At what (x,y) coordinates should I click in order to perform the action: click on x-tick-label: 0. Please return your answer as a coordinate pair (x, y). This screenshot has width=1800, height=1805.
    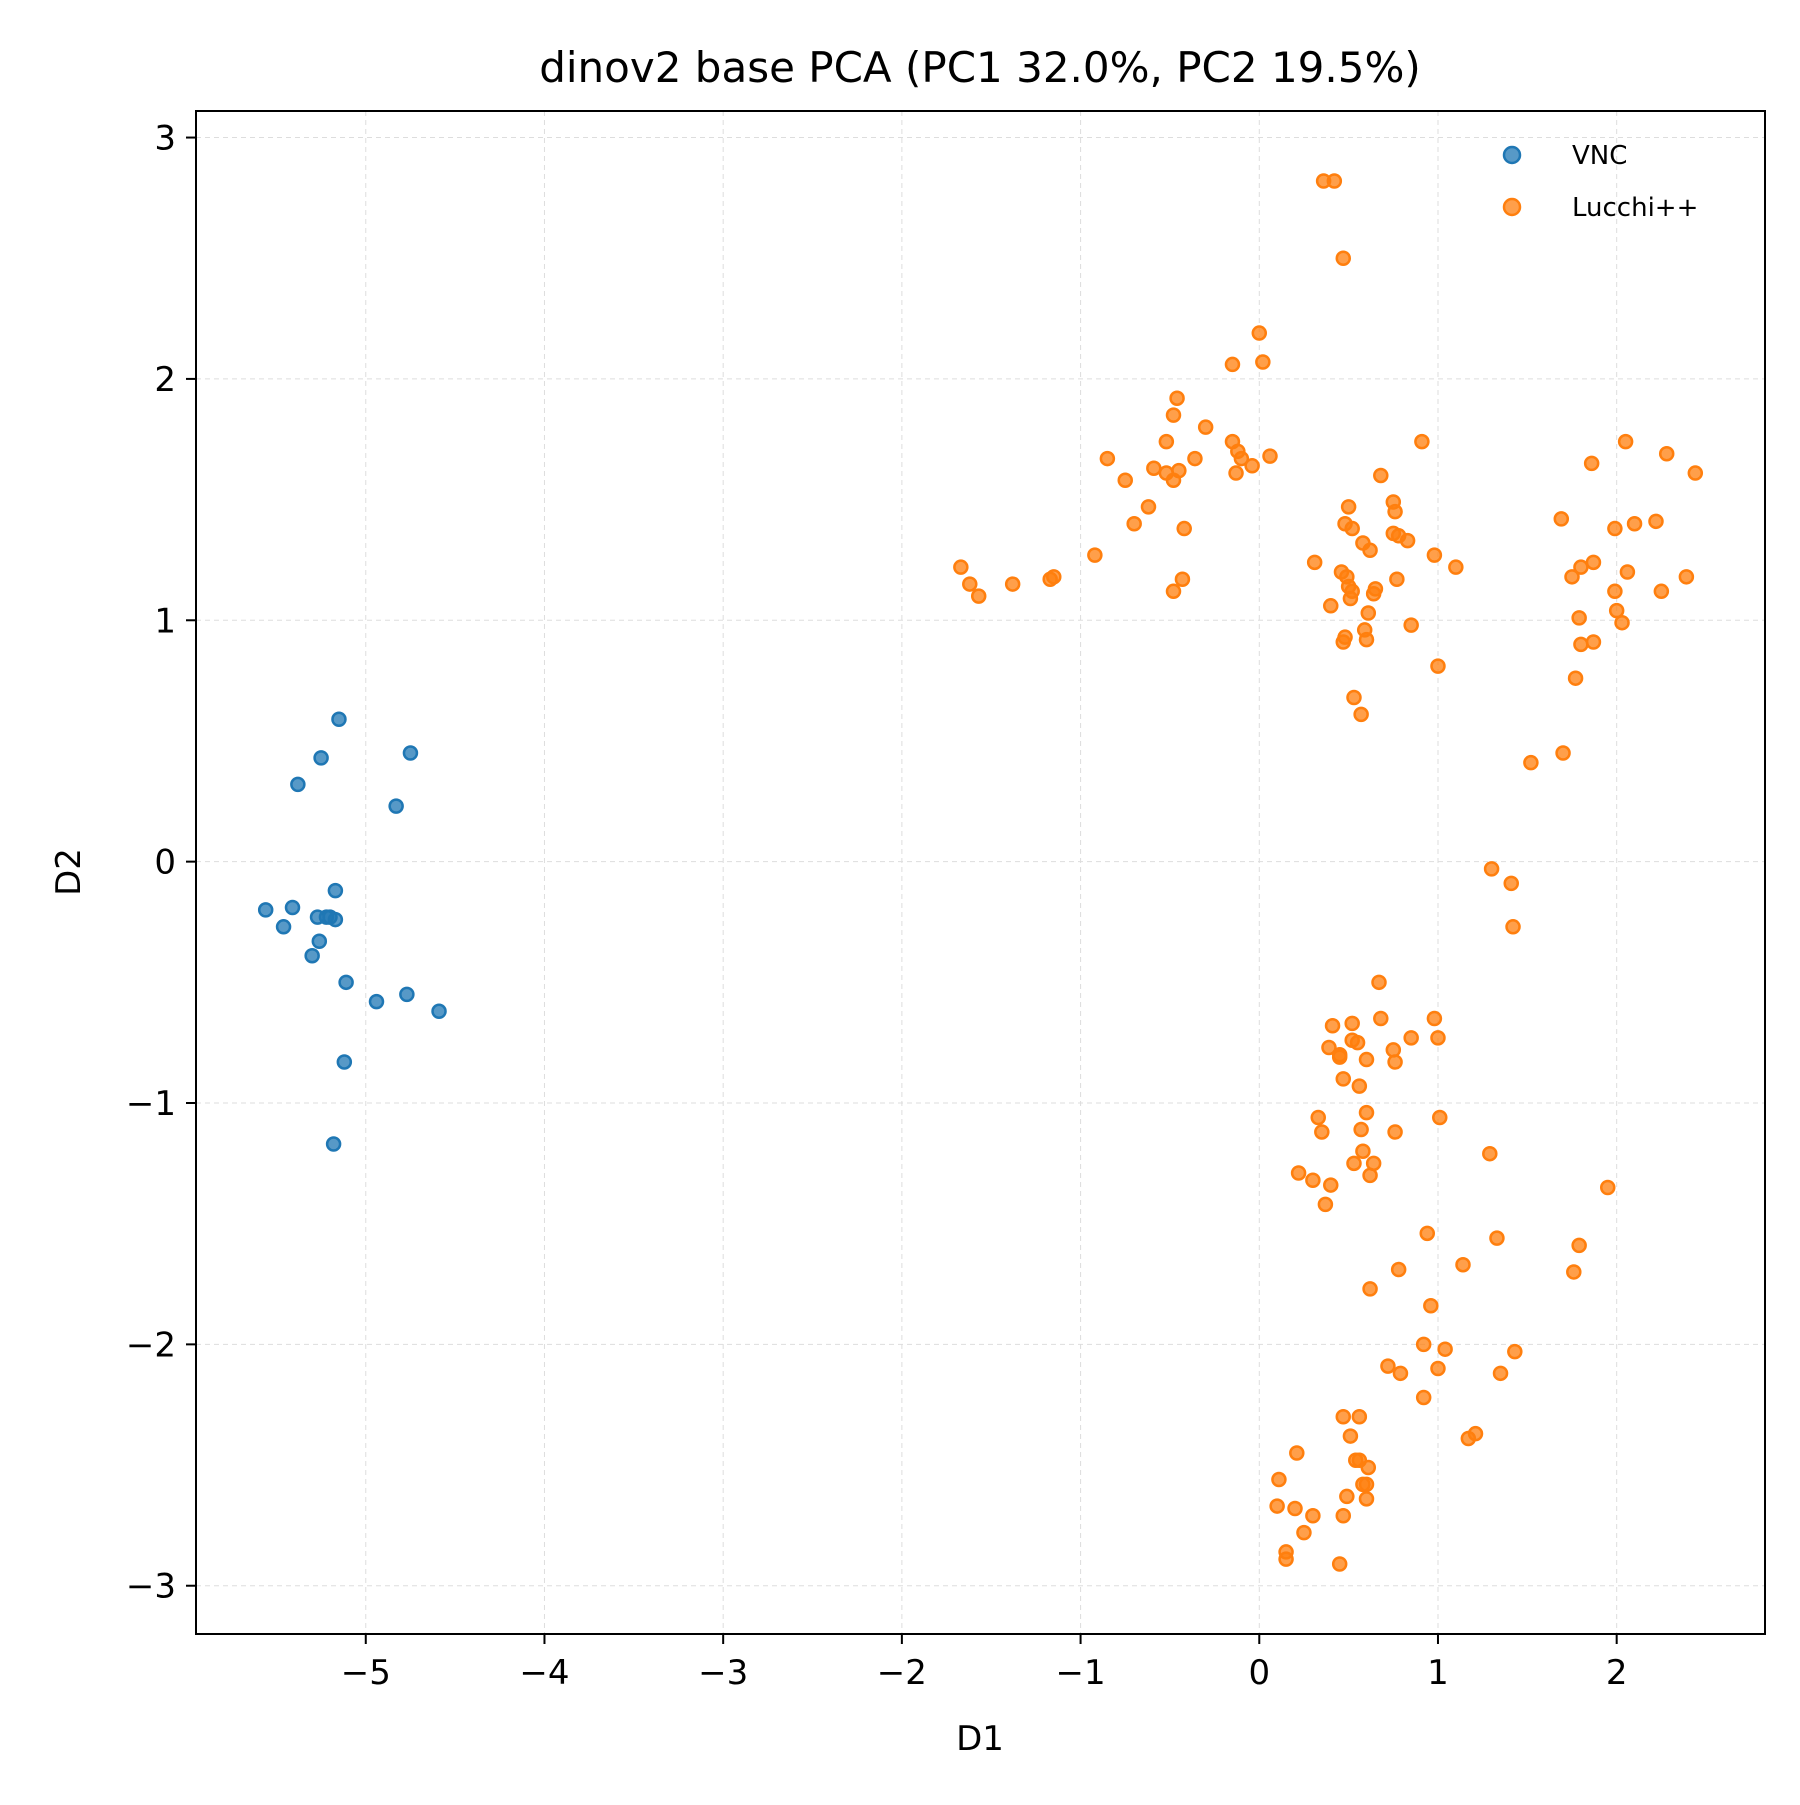
    Looking at the image, I should click on (1259, 1673).